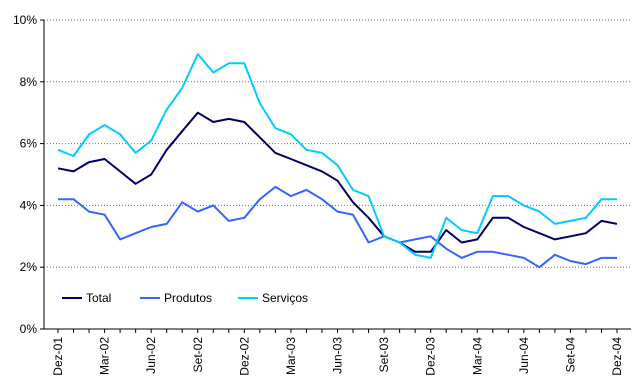 This screenshot has width=637, height=383. What do you see at coordinates (384, 355) in the screenshot?
I see `x-tick-label: Set-03` at bounding box center [384, 355].